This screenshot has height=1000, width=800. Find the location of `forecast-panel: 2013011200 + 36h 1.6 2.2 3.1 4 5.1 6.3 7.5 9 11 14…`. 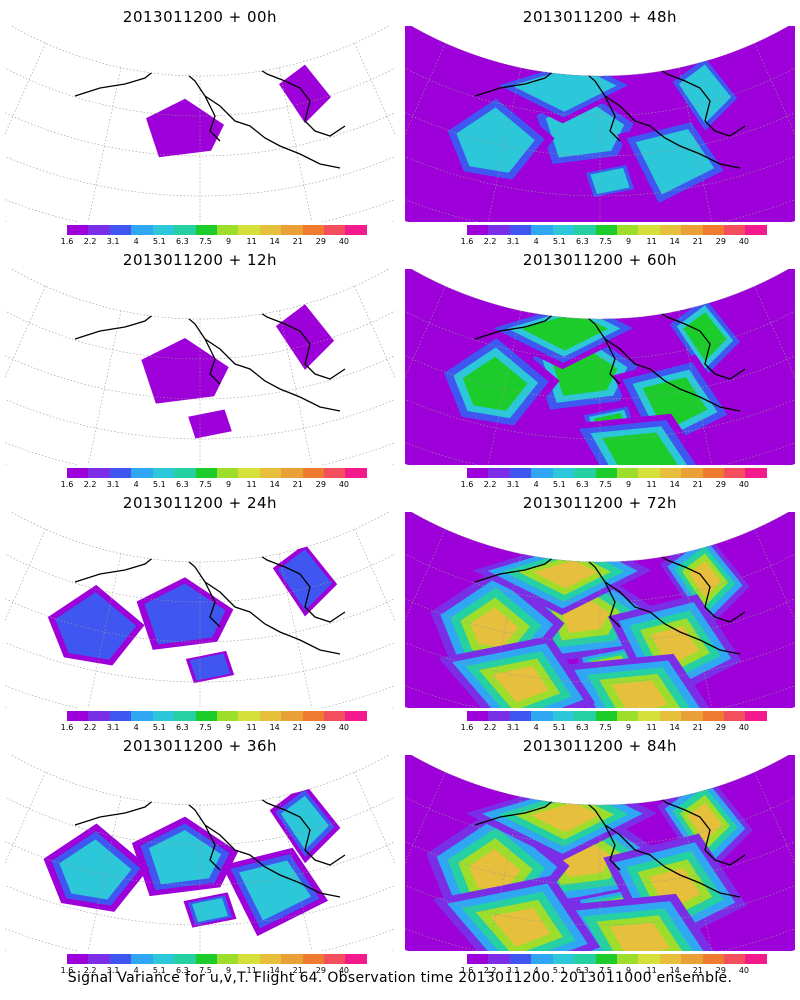

forecast-panel: 2013011200 + 36h 1.6 2.2 3.1 4 5.1 6.3 7.5 9 11 14… is located at coordinates (200, 853).